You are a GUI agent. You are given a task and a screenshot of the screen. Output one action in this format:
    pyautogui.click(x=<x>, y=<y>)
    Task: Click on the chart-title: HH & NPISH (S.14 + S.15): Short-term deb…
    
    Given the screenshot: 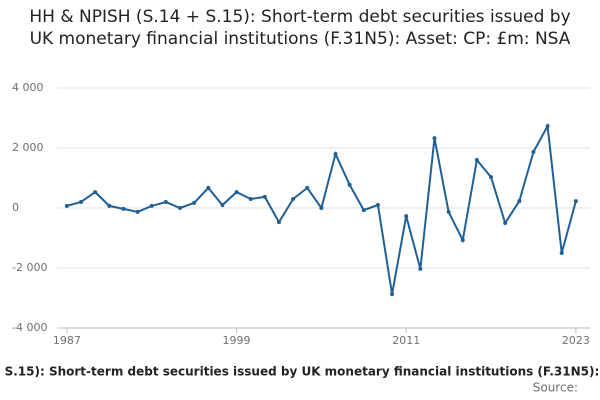 What is the action you would take?
    pyautogui.click(x=300, y=28)
    